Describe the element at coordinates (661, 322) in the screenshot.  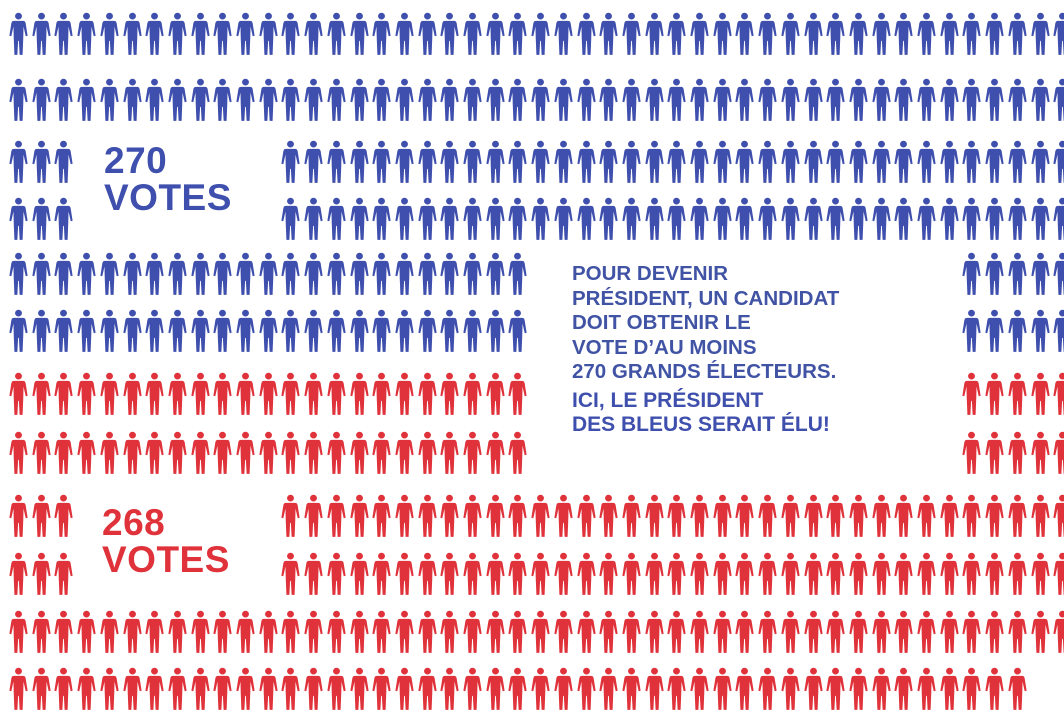
I see `explanation-line: DOIT OBTENIR LE` at that location.